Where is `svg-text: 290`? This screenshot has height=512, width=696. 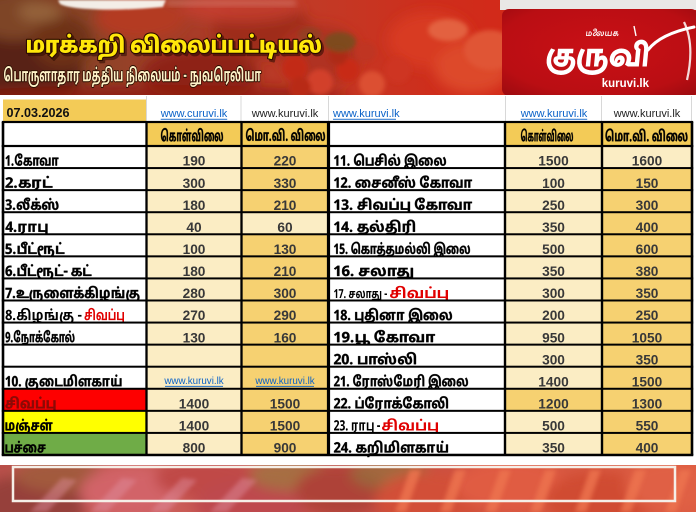
svg-text: 290 is located at coordinates (285, 315).